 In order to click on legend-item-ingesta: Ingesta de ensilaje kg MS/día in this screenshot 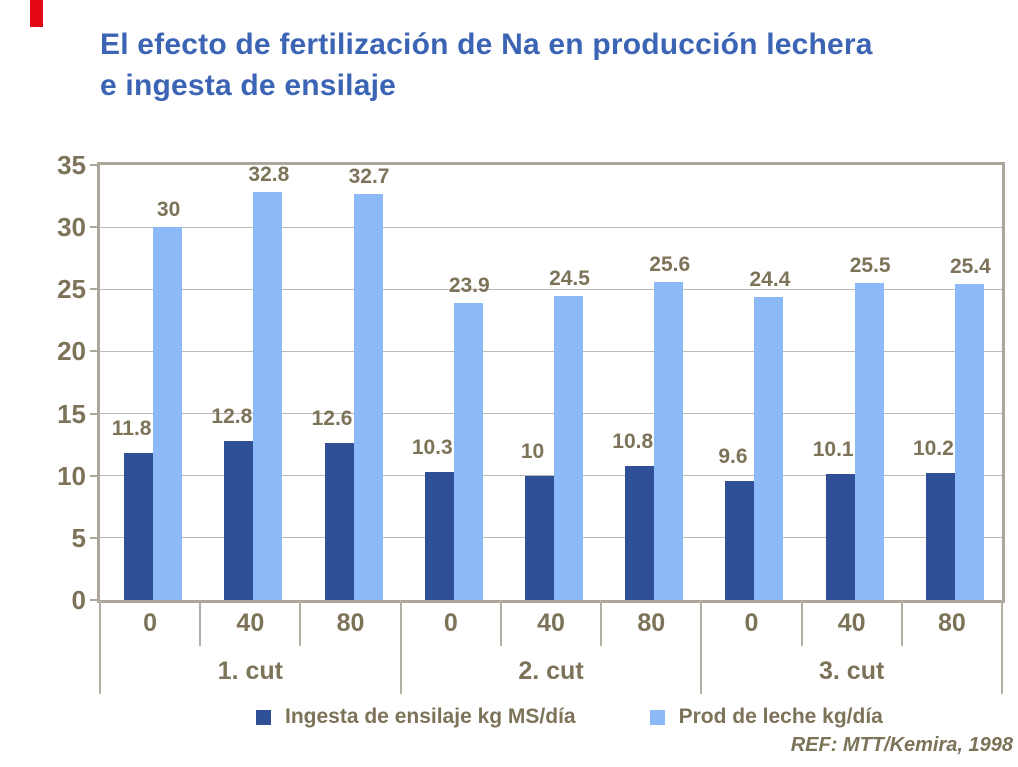, I will do `click(416, 717)`.